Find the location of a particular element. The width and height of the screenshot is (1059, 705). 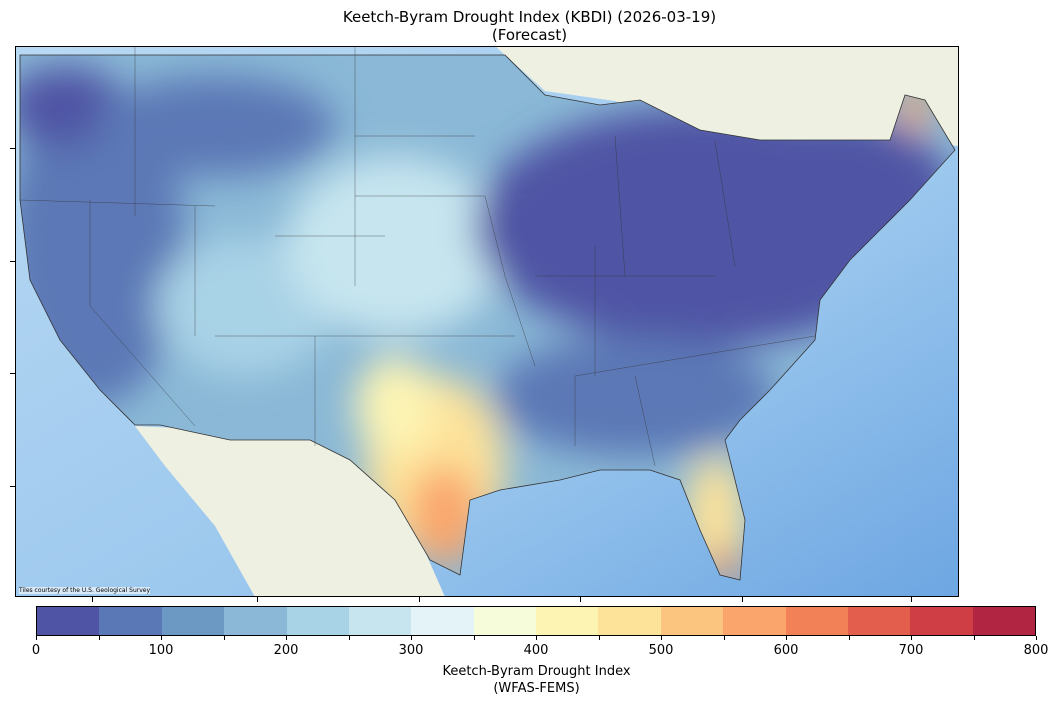

colorbar-tick-label: 300 is located at coordinates (411, 650).